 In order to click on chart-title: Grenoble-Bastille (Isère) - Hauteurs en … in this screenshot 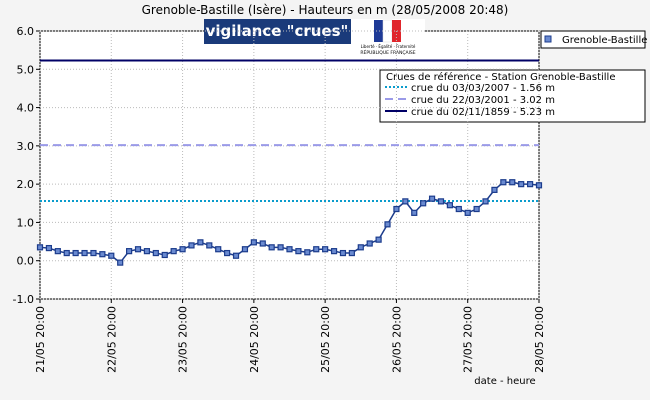, I will do `click(325, 10)`.